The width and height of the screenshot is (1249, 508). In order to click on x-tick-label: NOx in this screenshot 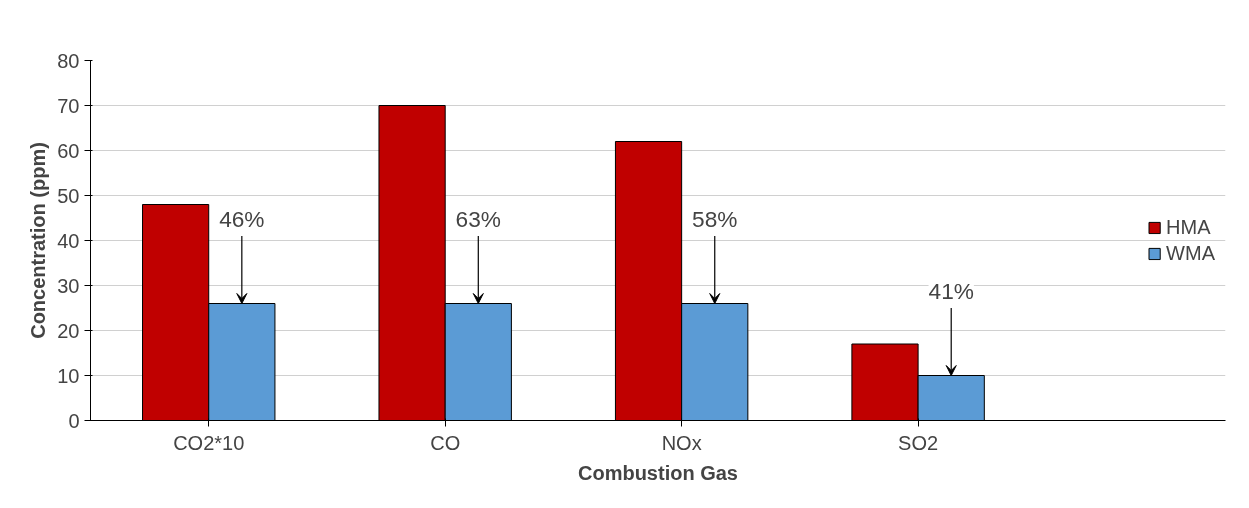, I will do `click(681, 442)`.